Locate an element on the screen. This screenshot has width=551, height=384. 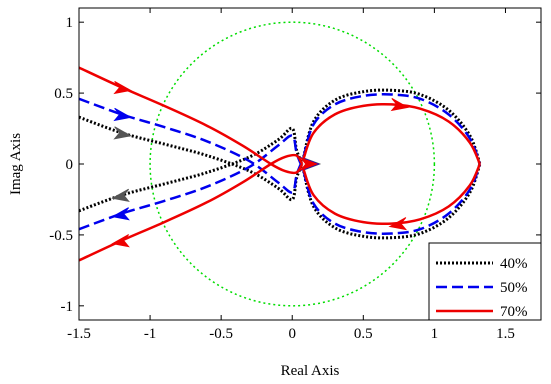
series-3-upper-branch is located at coordinates (191, 120).